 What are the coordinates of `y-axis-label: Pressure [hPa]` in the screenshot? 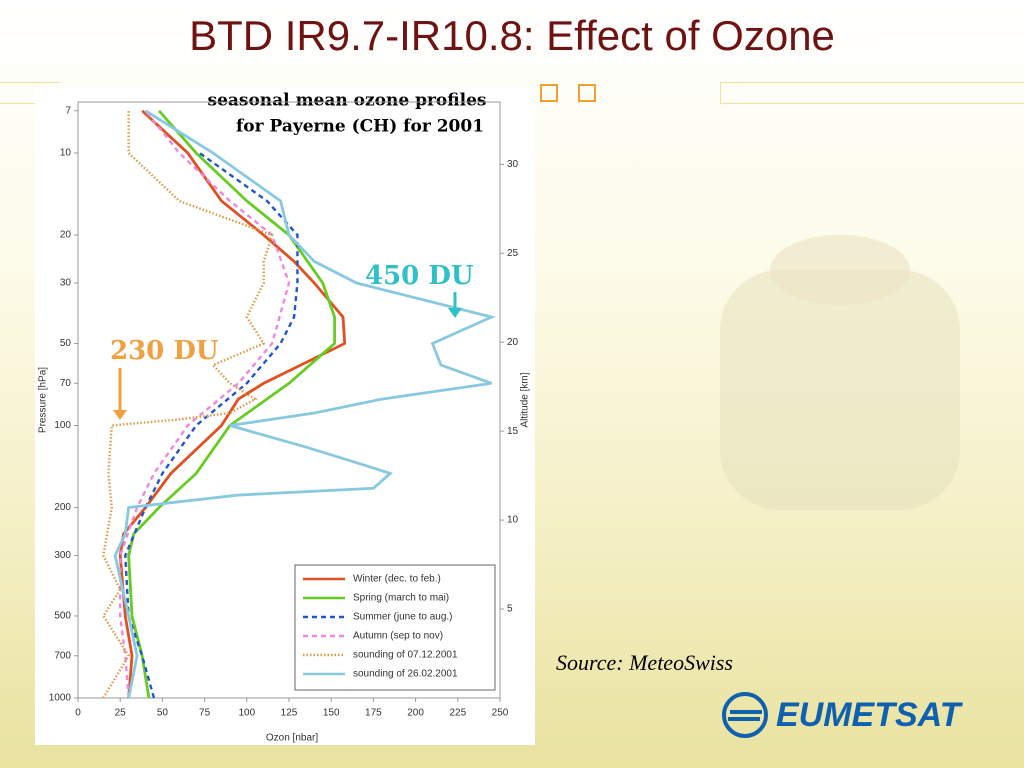 It's located at (43, 400).